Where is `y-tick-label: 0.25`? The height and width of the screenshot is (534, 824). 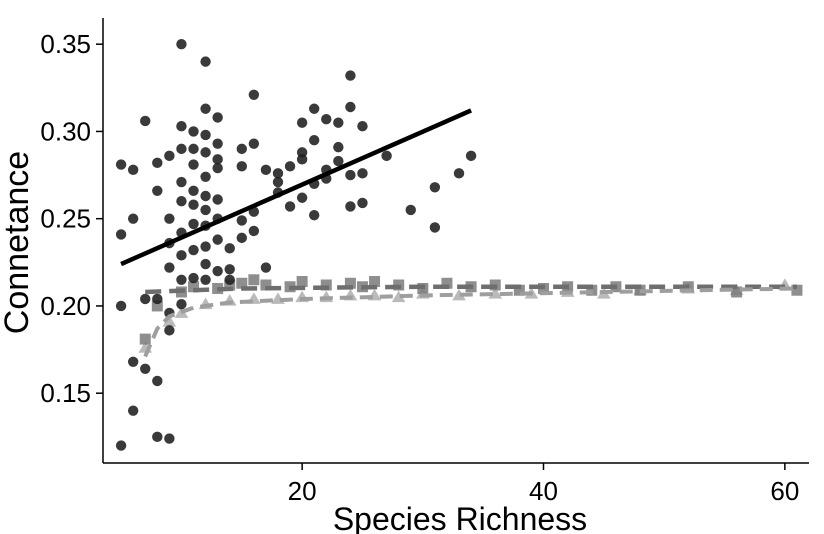 y-tick-label: 0.25 is located at coordinates (65, 219).